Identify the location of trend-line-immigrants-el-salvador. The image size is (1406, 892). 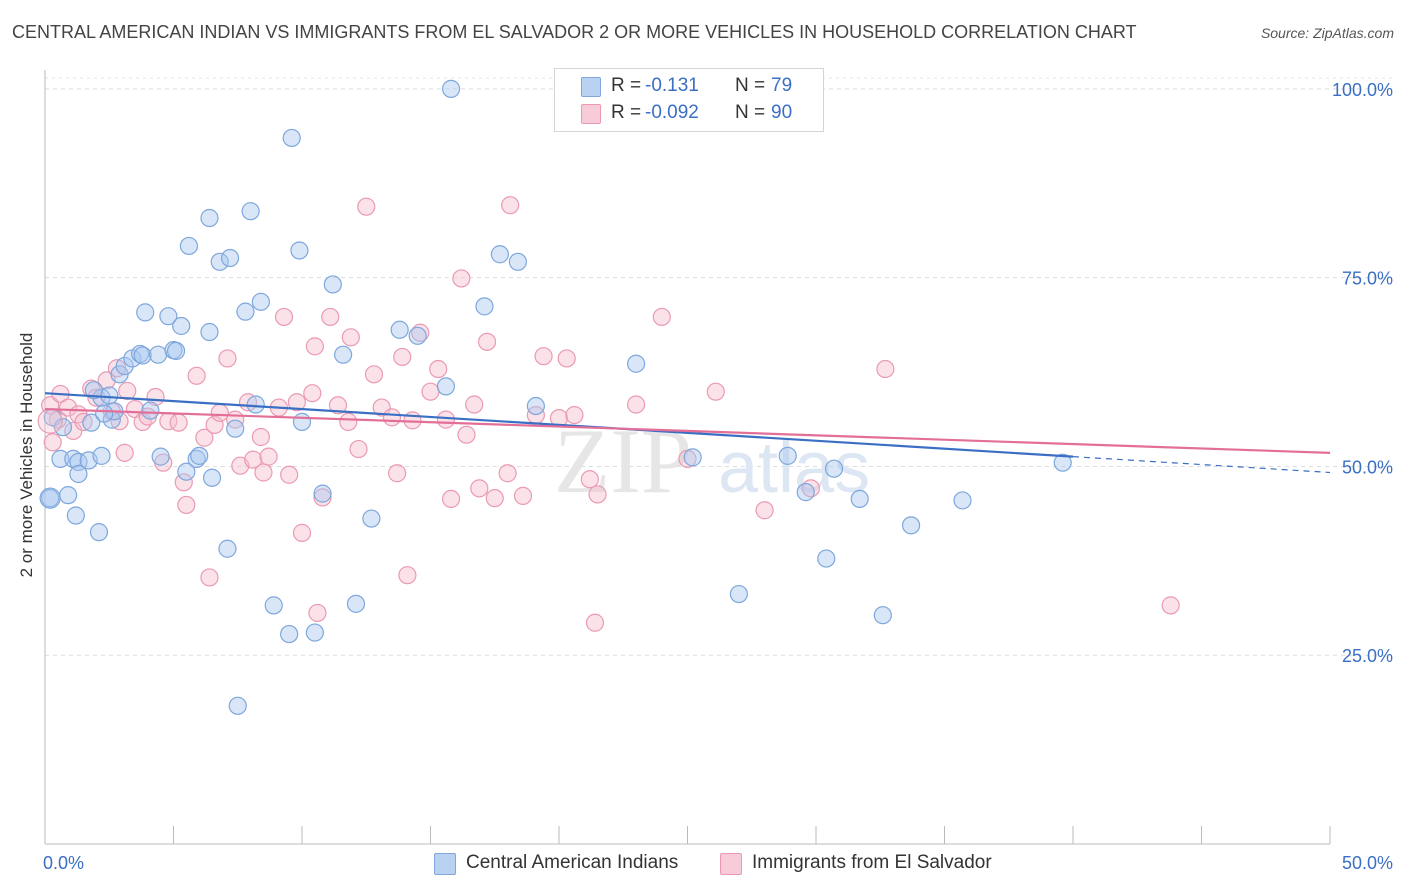
(687, 430).